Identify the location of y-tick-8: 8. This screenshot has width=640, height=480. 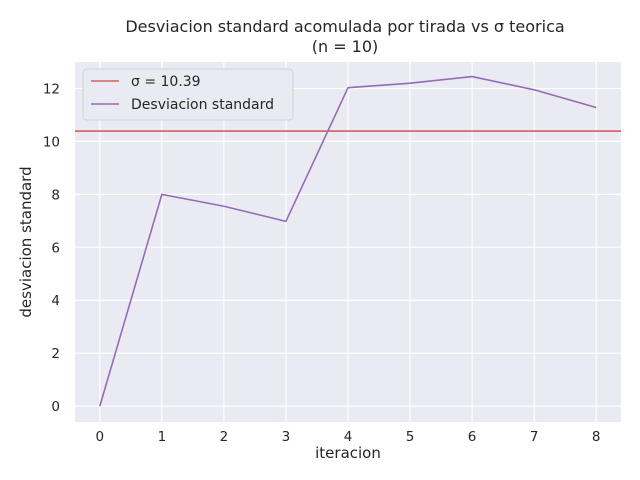
(55, 195).